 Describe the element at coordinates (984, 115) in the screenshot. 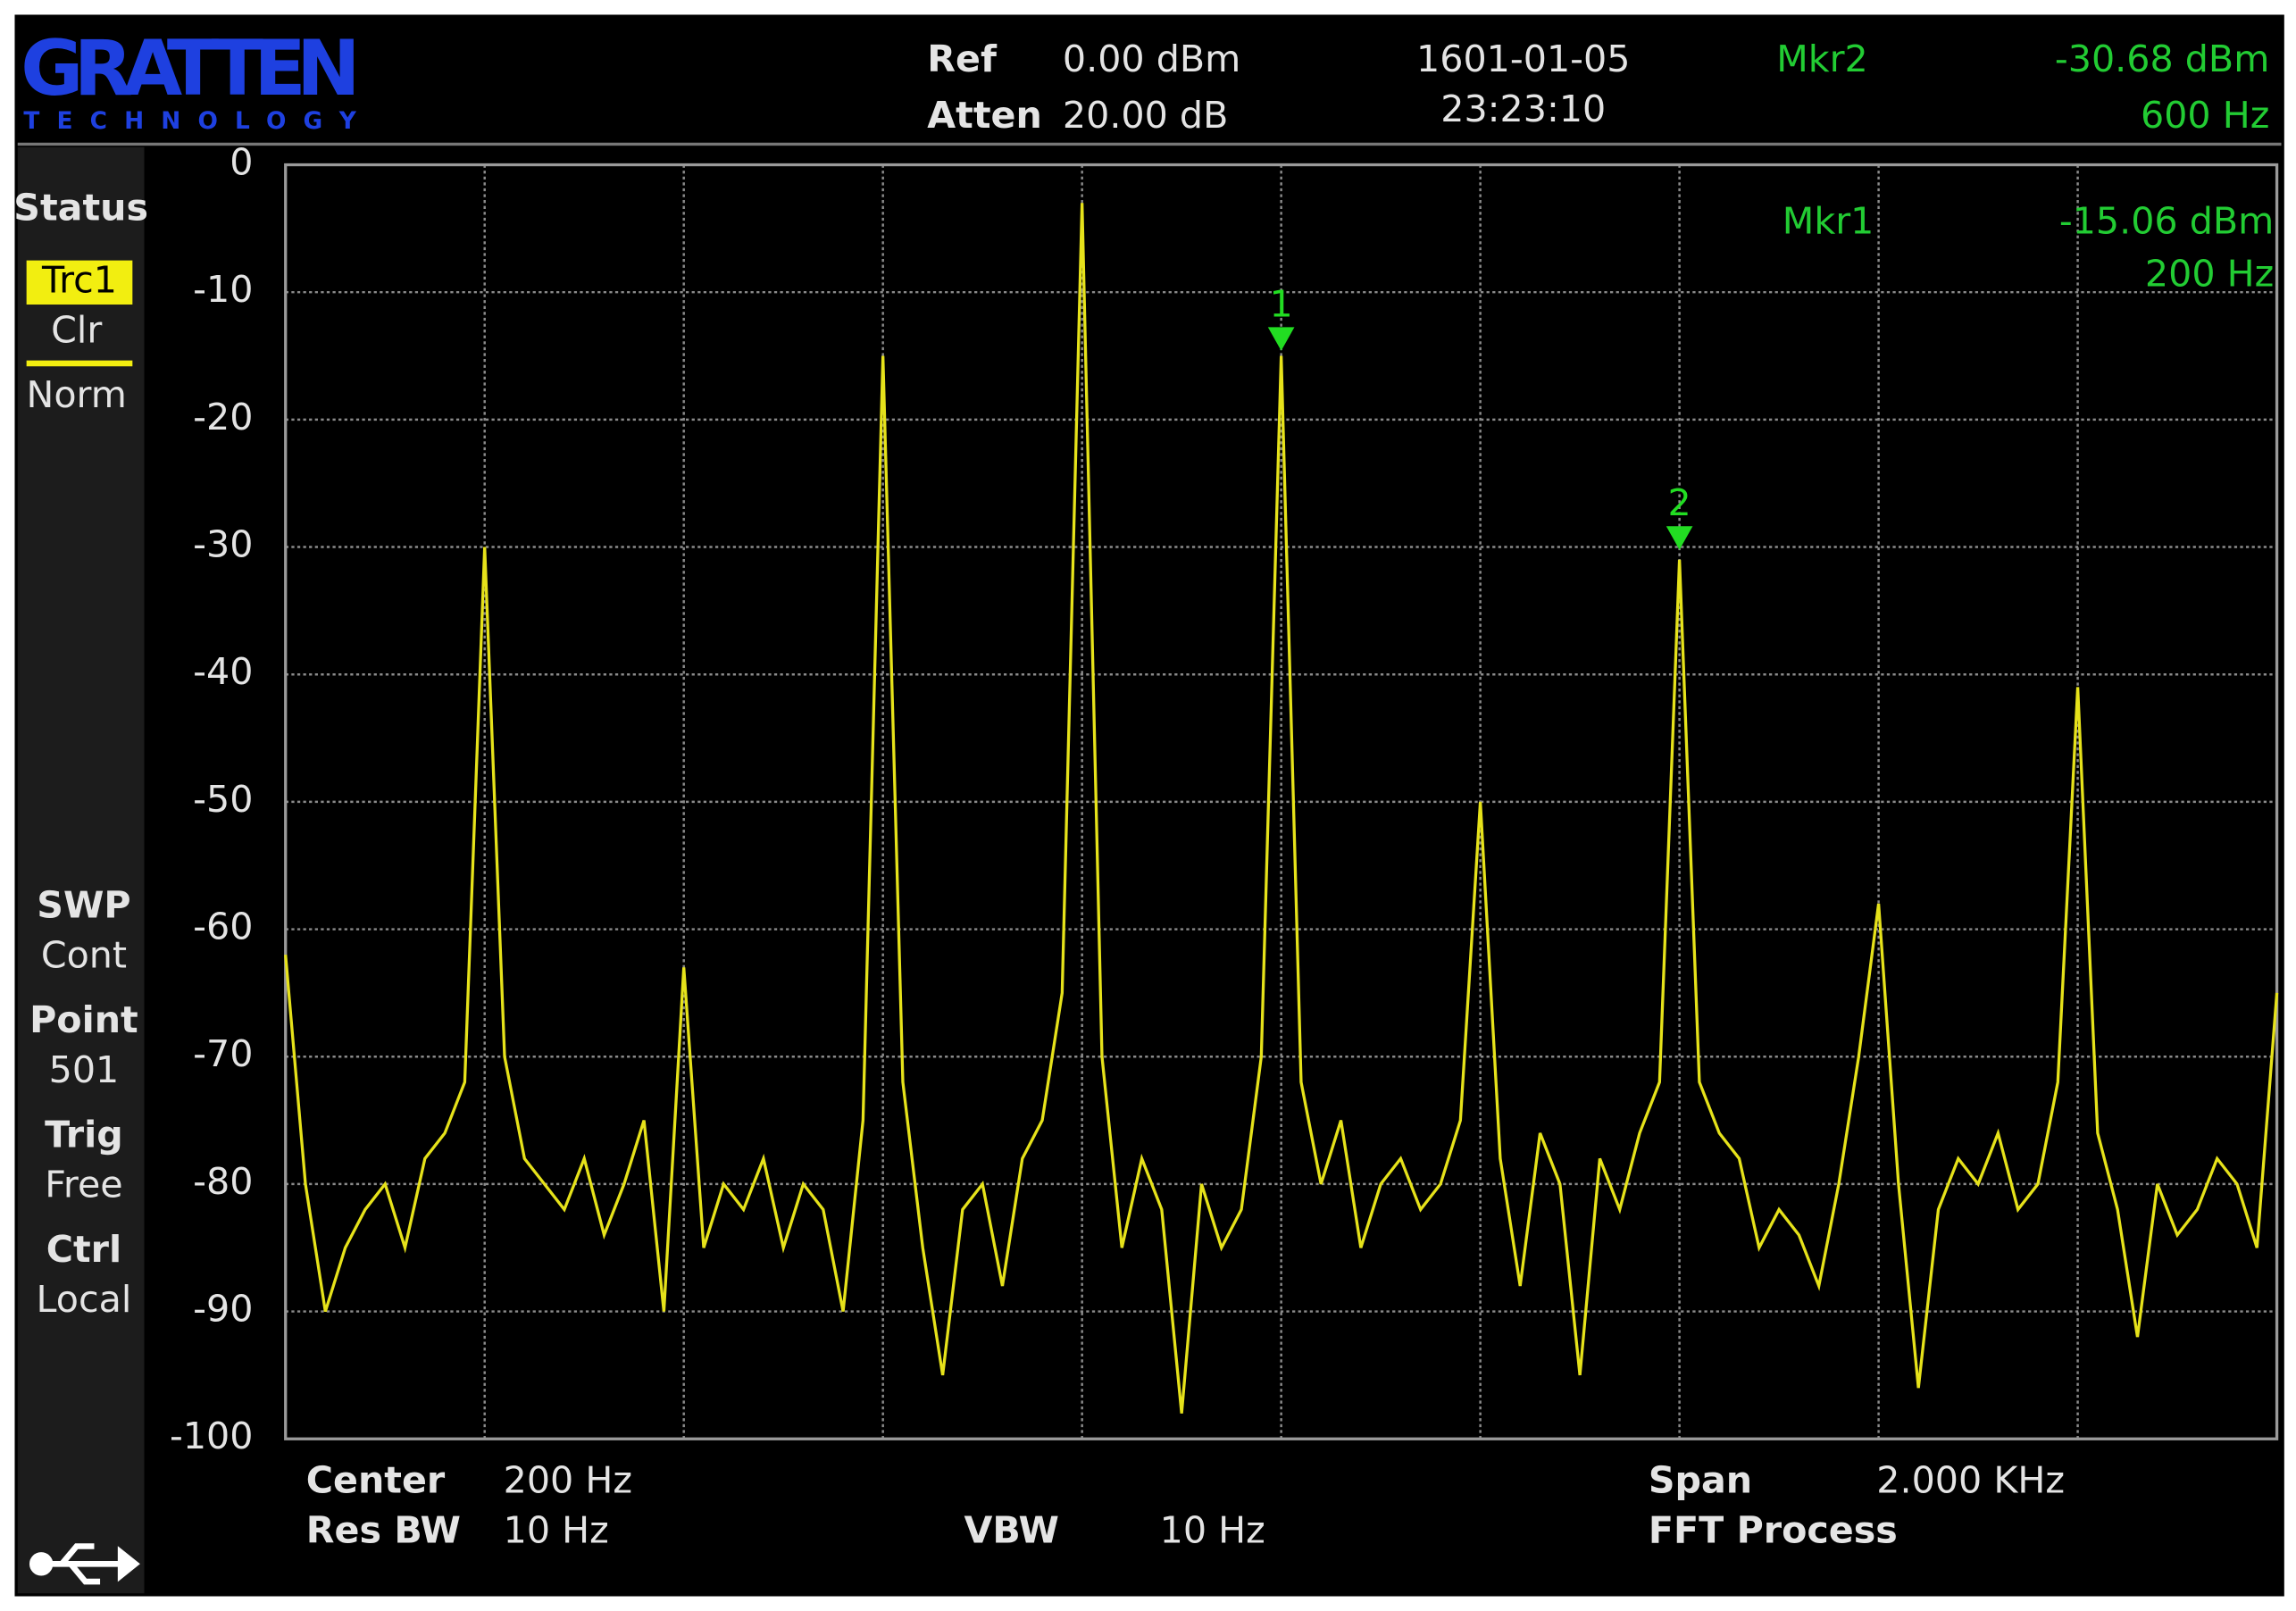

I see `atten-label: Atten` at that location.